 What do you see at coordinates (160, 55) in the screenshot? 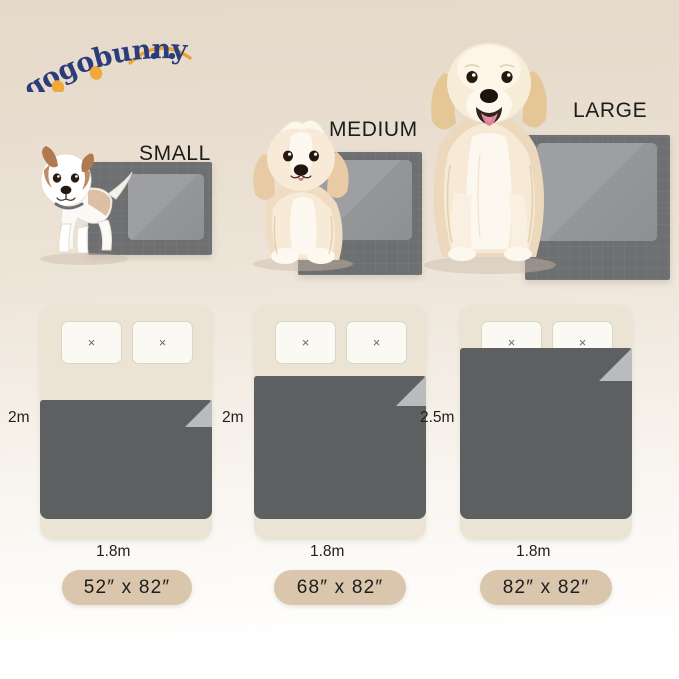
I see `bunny-arc-icon` at bounding box center [160, 55].